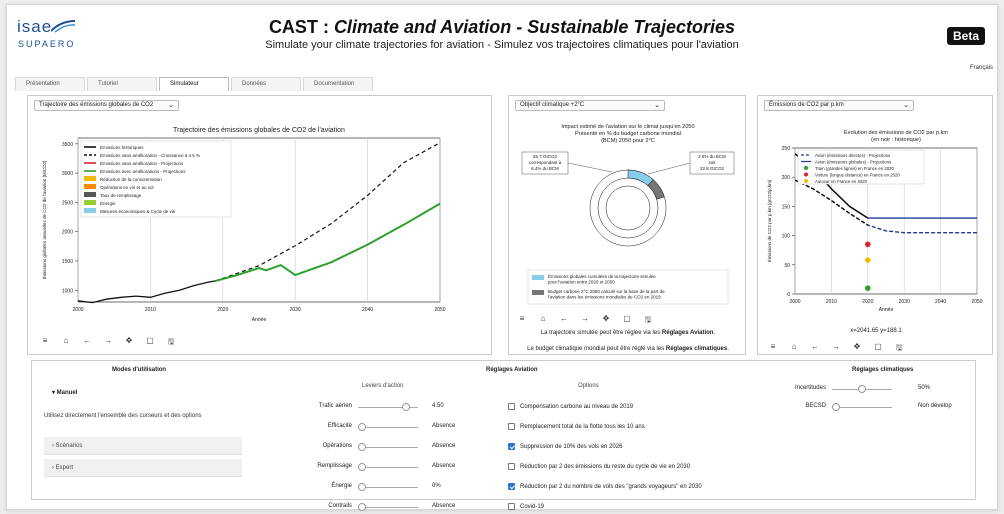  What do you see at coordinates (341, 486) in the screenshot?
I see `lever-label: Énergie` at bounding box center [341, 486].